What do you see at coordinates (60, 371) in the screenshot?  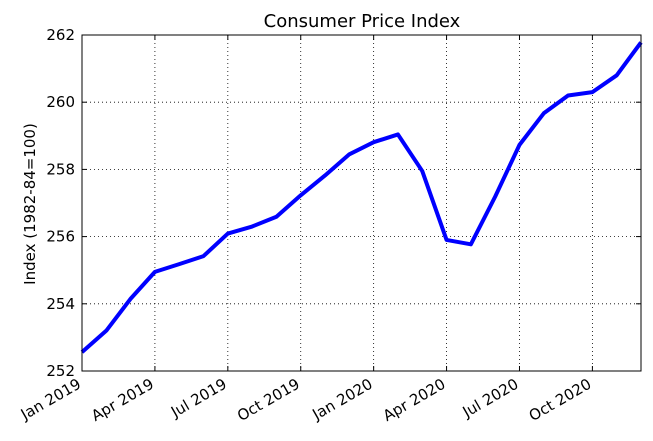 I see `y-tick-label: 252` at bounding box center [60, 371].